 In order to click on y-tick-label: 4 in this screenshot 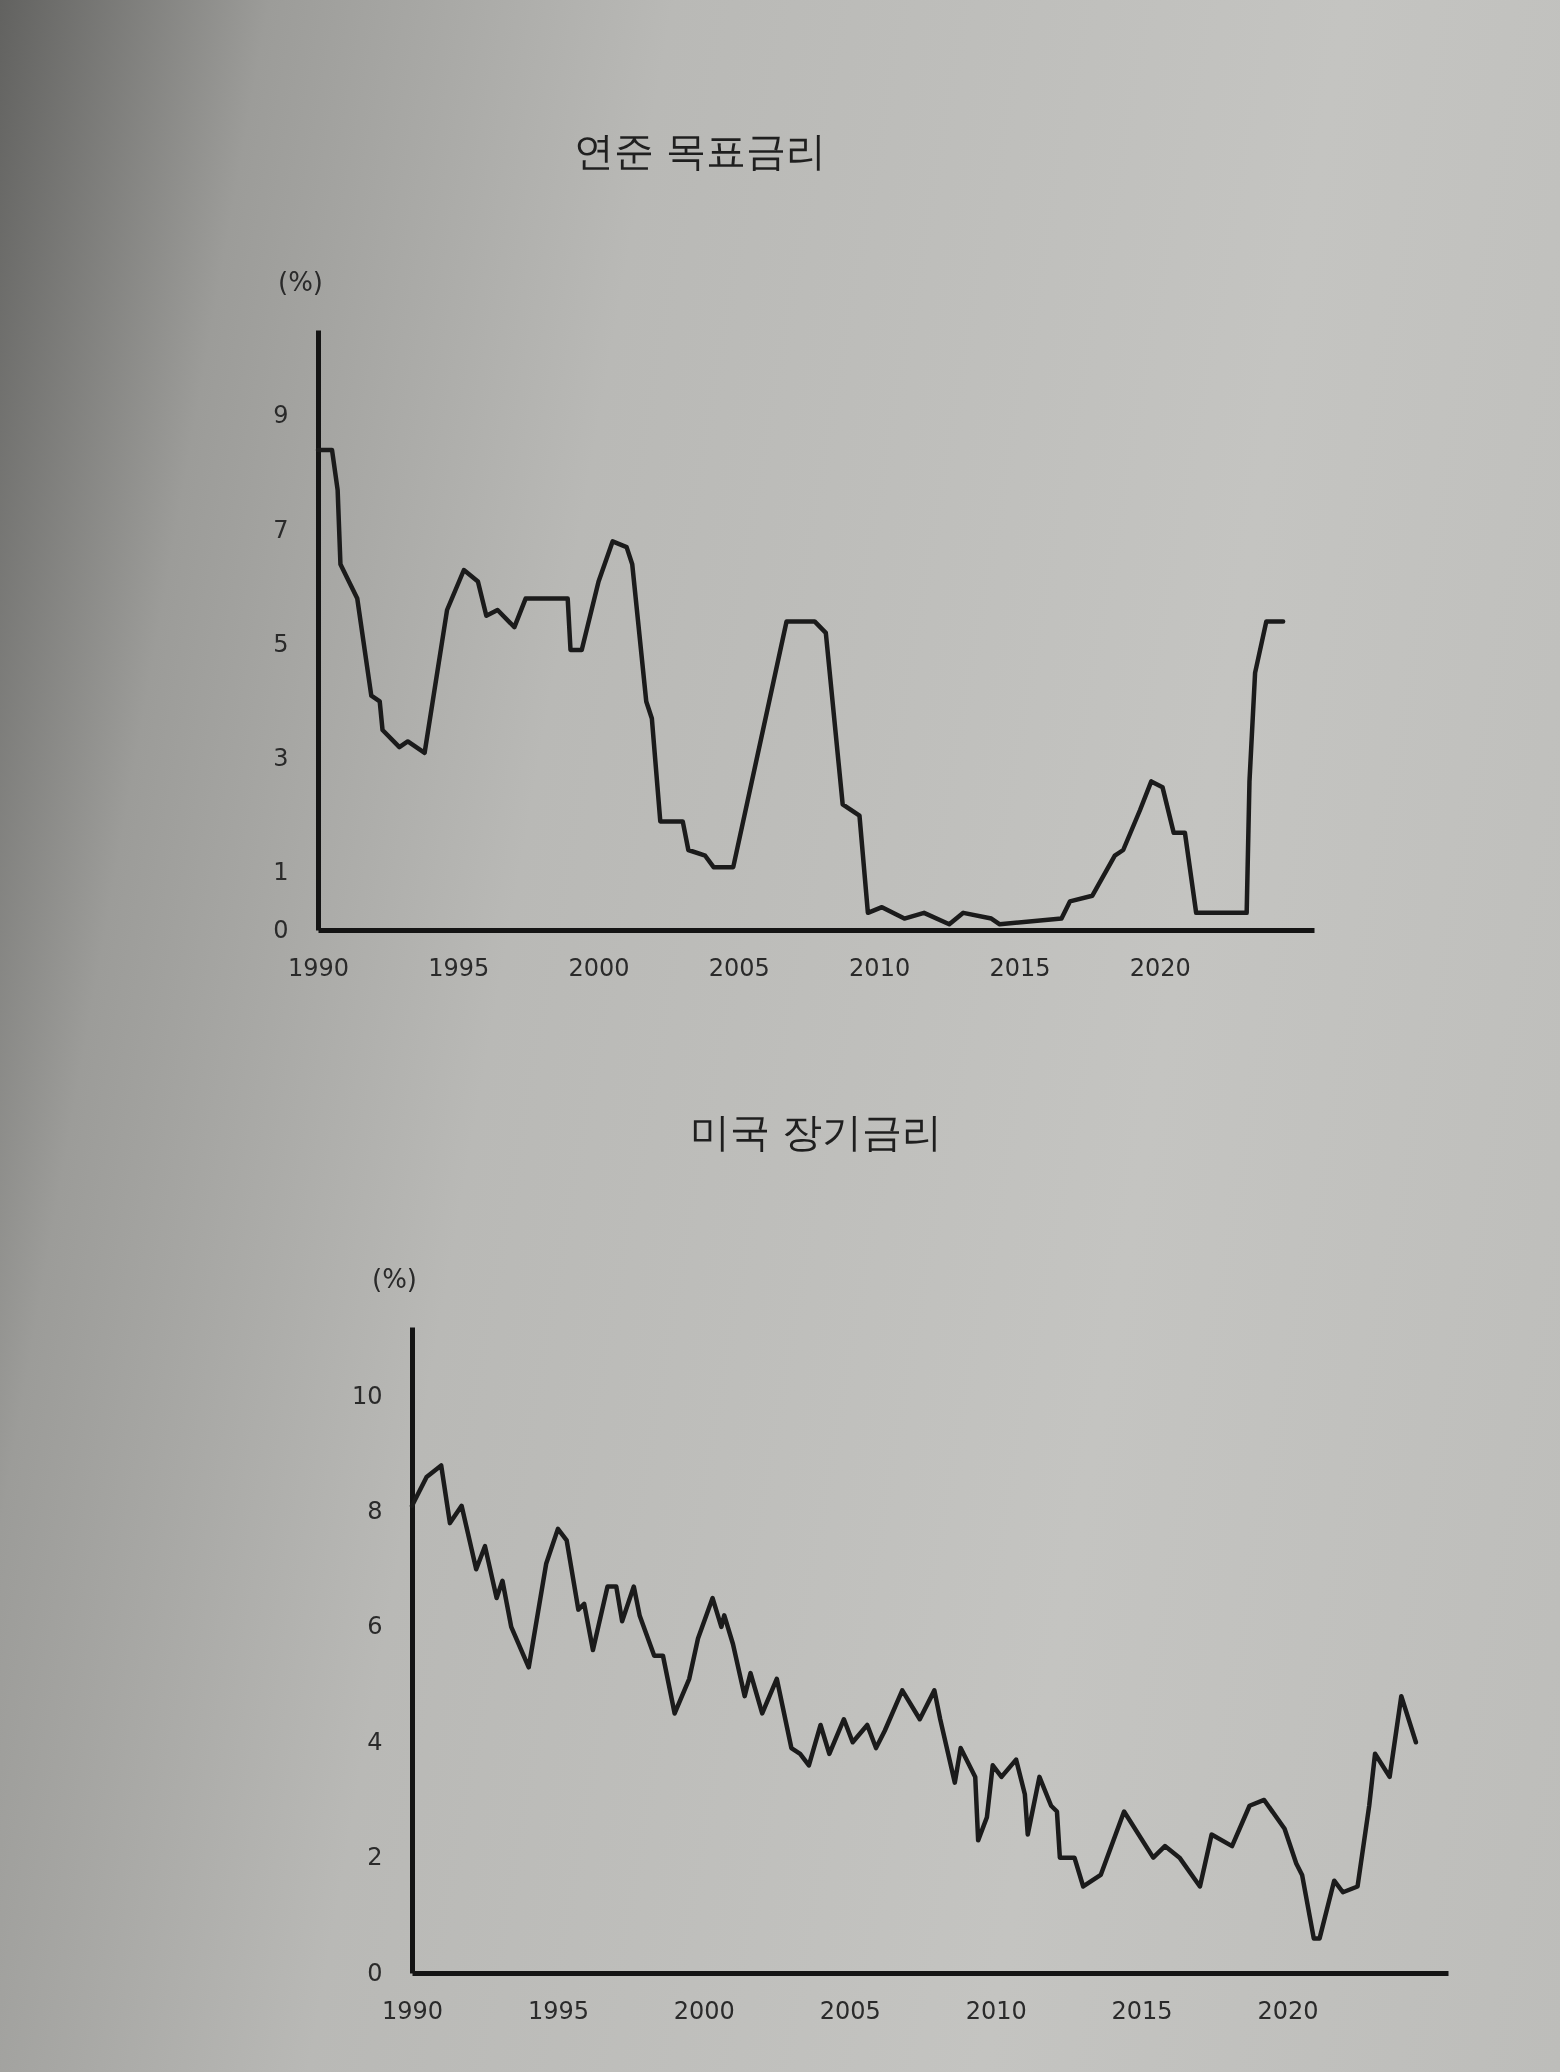, I will do `click(375, 1741)`.